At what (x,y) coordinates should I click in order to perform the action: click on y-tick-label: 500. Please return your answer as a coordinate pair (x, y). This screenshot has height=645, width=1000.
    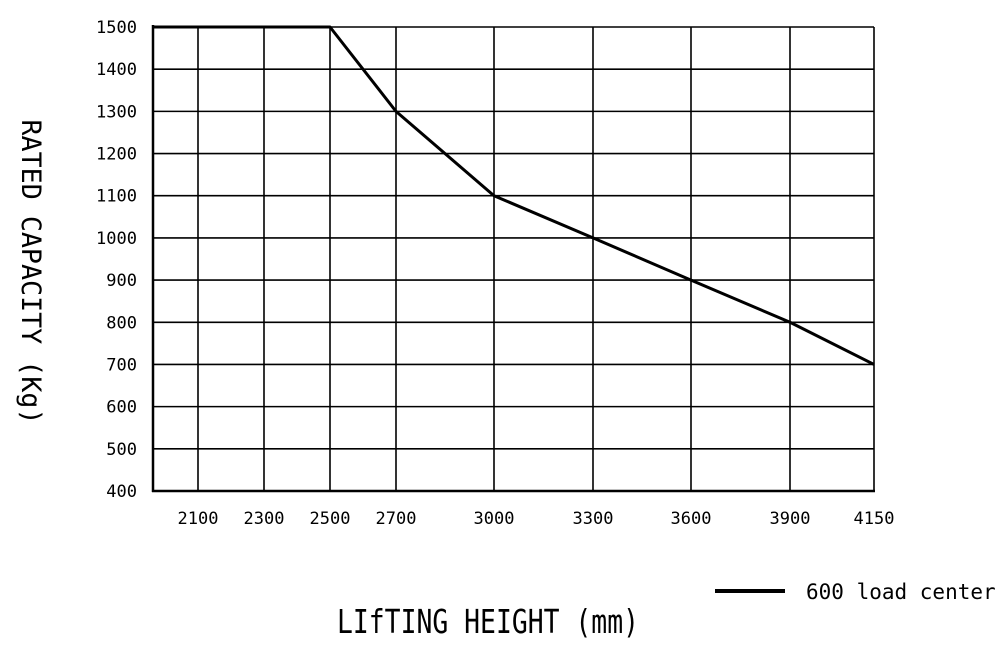
    Looking at the image, I should click on (121, 450).